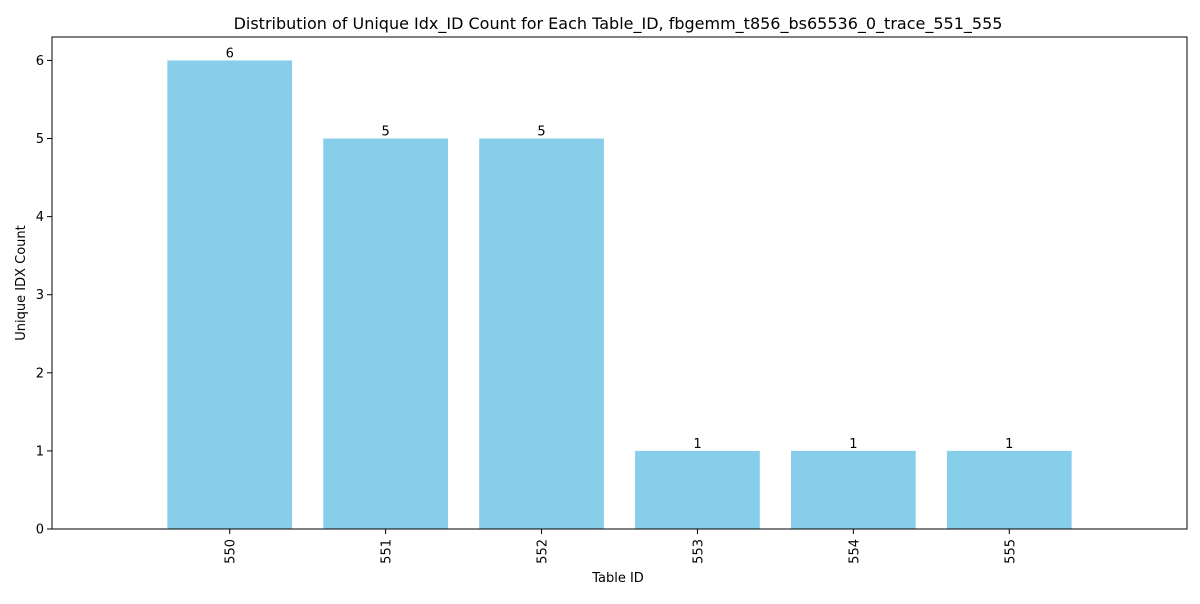  I want to click on x-tick-label-553: 553, so click(698, 551).